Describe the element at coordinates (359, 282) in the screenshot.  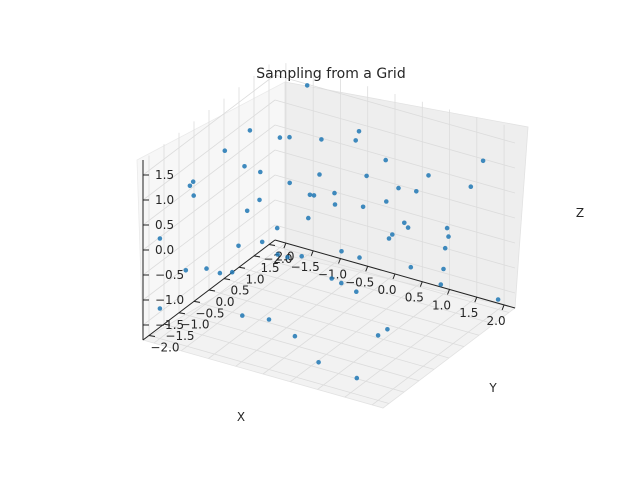
I see `x-tick-label: −0.5` at that location.